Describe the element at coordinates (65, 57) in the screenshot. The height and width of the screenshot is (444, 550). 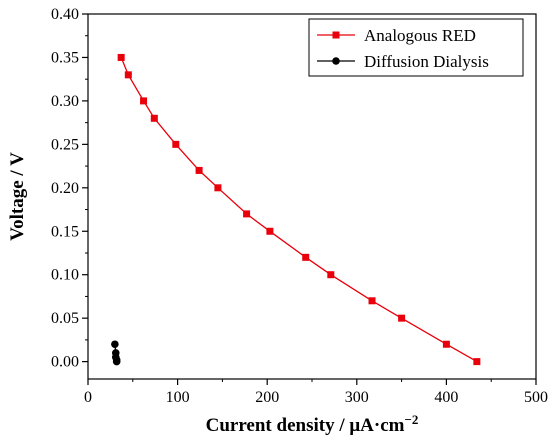
I see `y-tick-label: 0.35` at that location.